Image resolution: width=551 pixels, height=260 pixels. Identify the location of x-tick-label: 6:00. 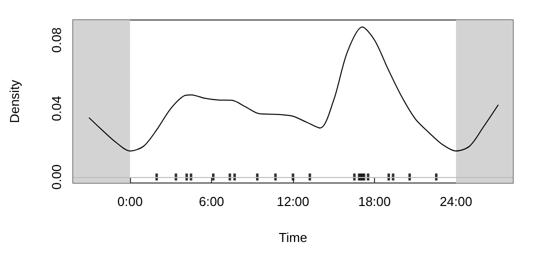
(211, 201).